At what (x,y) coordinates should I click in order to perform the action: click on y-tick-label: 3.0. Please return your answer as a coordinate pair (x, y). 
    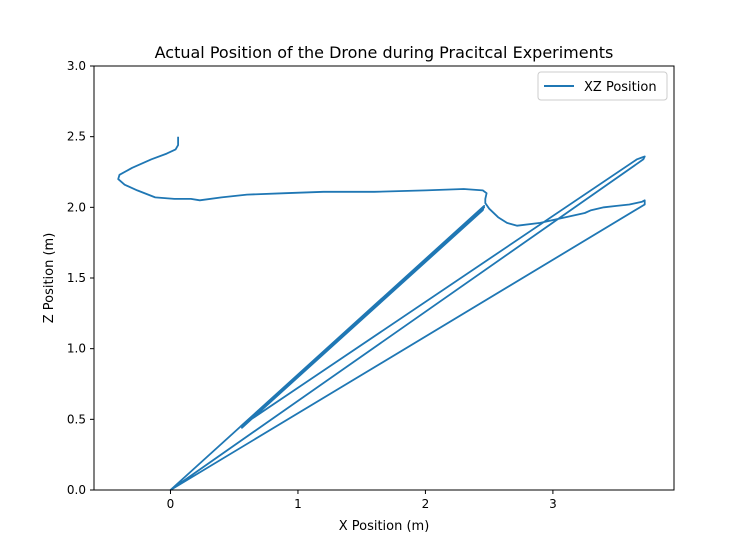
    Looking at the image, I should click on (76, 66).